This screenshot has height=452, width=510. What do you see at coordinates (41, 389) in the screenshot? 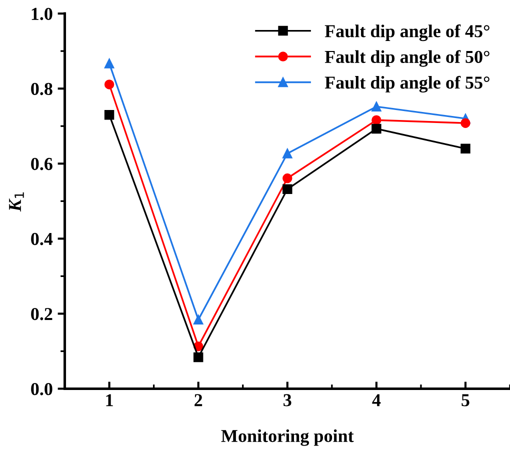
I see `y-tick-label: 0.0` at bounding box center [41, 389].